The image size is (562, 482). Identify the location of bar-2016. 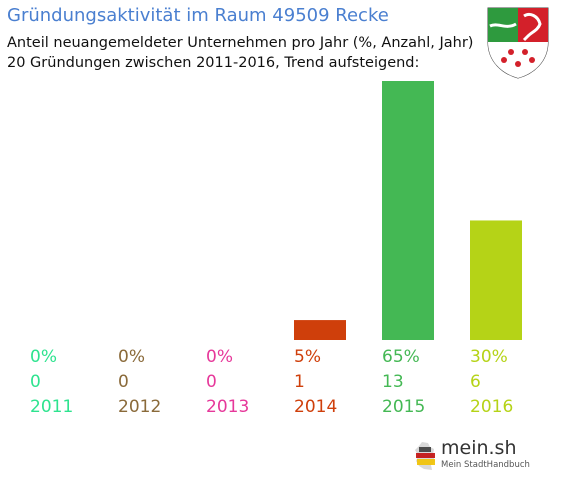
(496, 280).